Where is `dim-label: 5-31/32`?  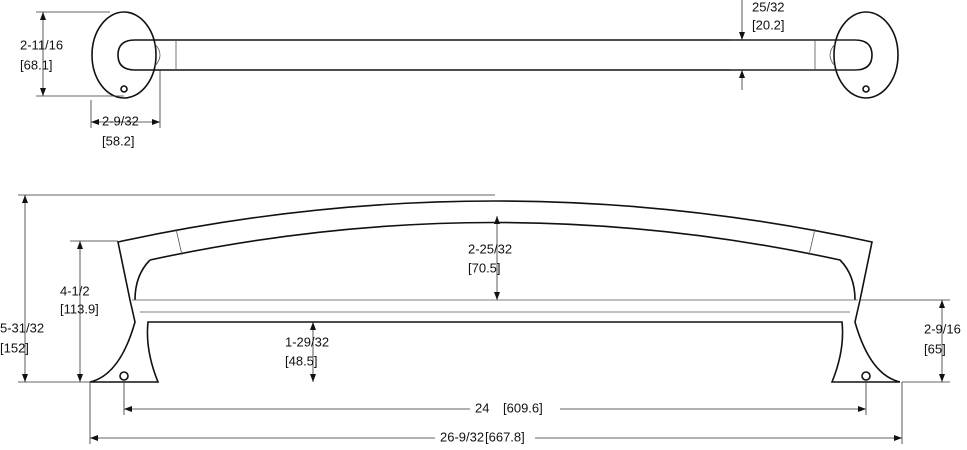
dim-label: 5-31/32 is located at coordinates (22, 327).